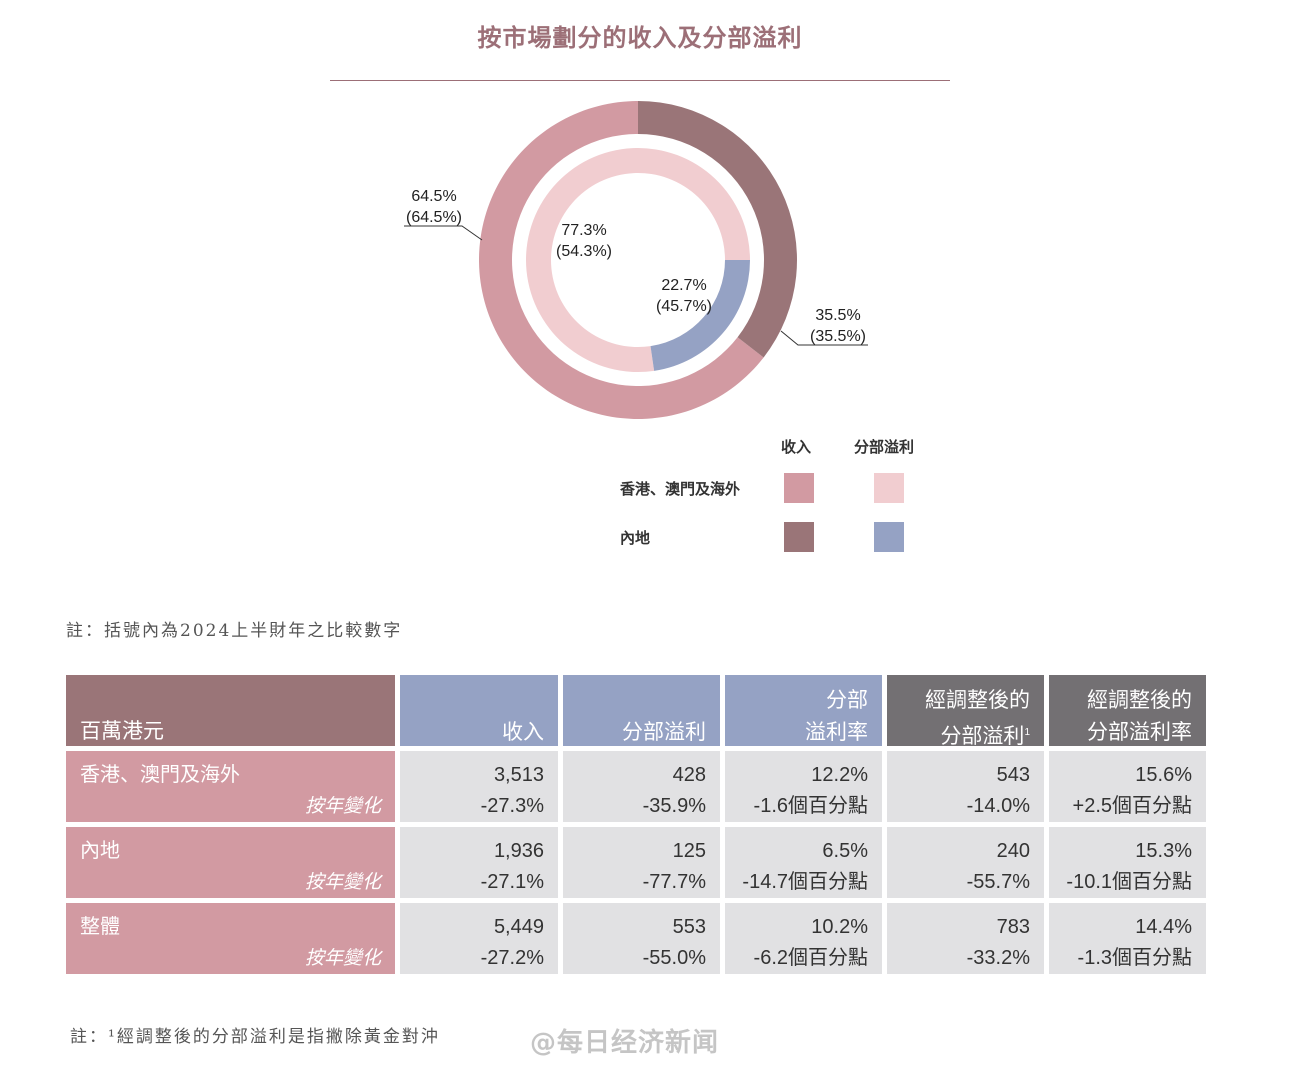 This screenshot has width=1293, height=1072. What do you see at coordinates (689, 851) in the screenshot?
I see `cell-value: 125` at bounding box center [689, 851].